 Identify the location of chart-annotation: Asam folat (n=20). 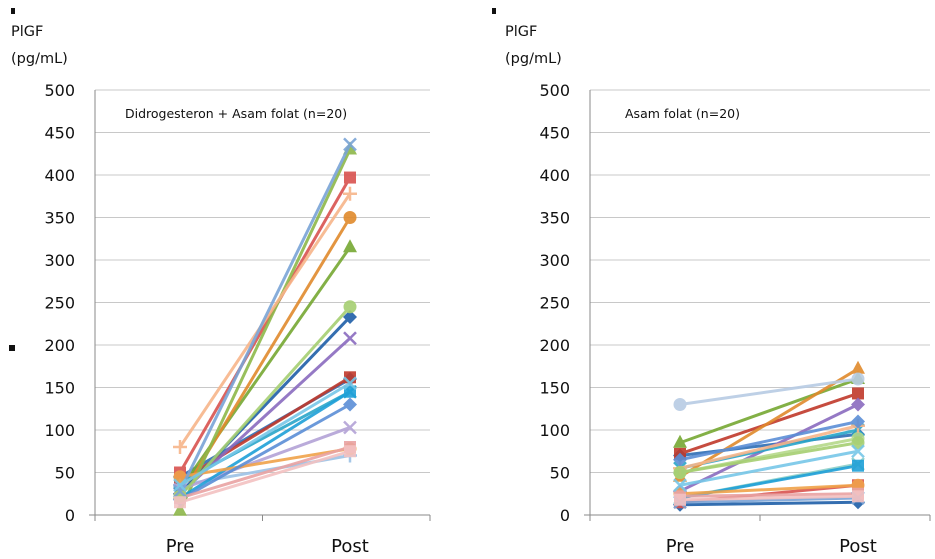
(682, 113).